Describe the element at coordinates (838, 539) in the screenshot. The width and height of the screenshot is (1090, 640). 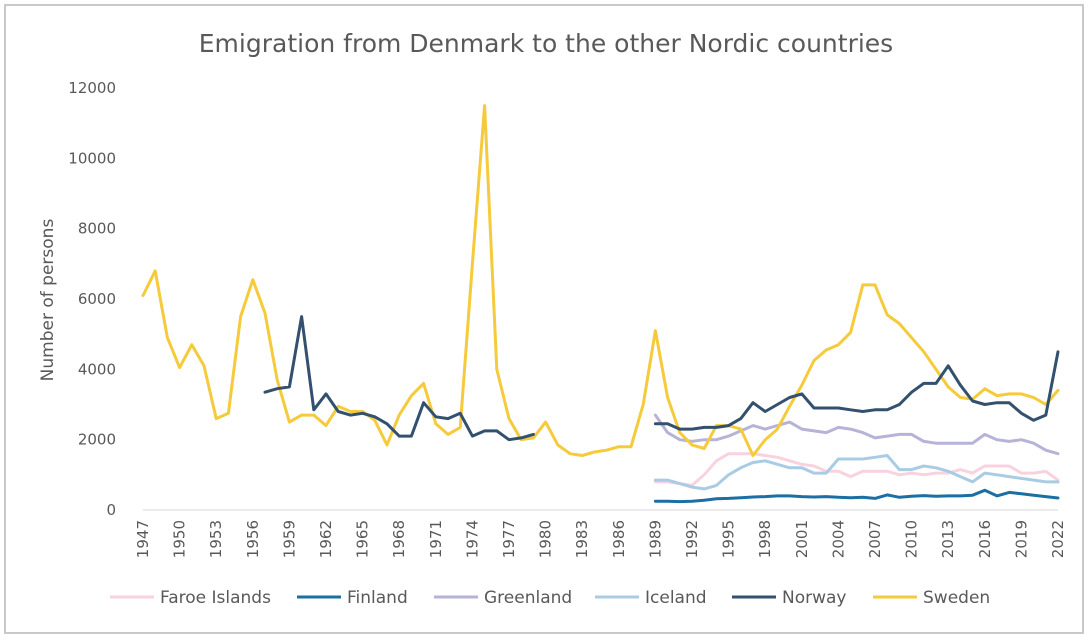
I see `x-tick-label: 2004` at that location.